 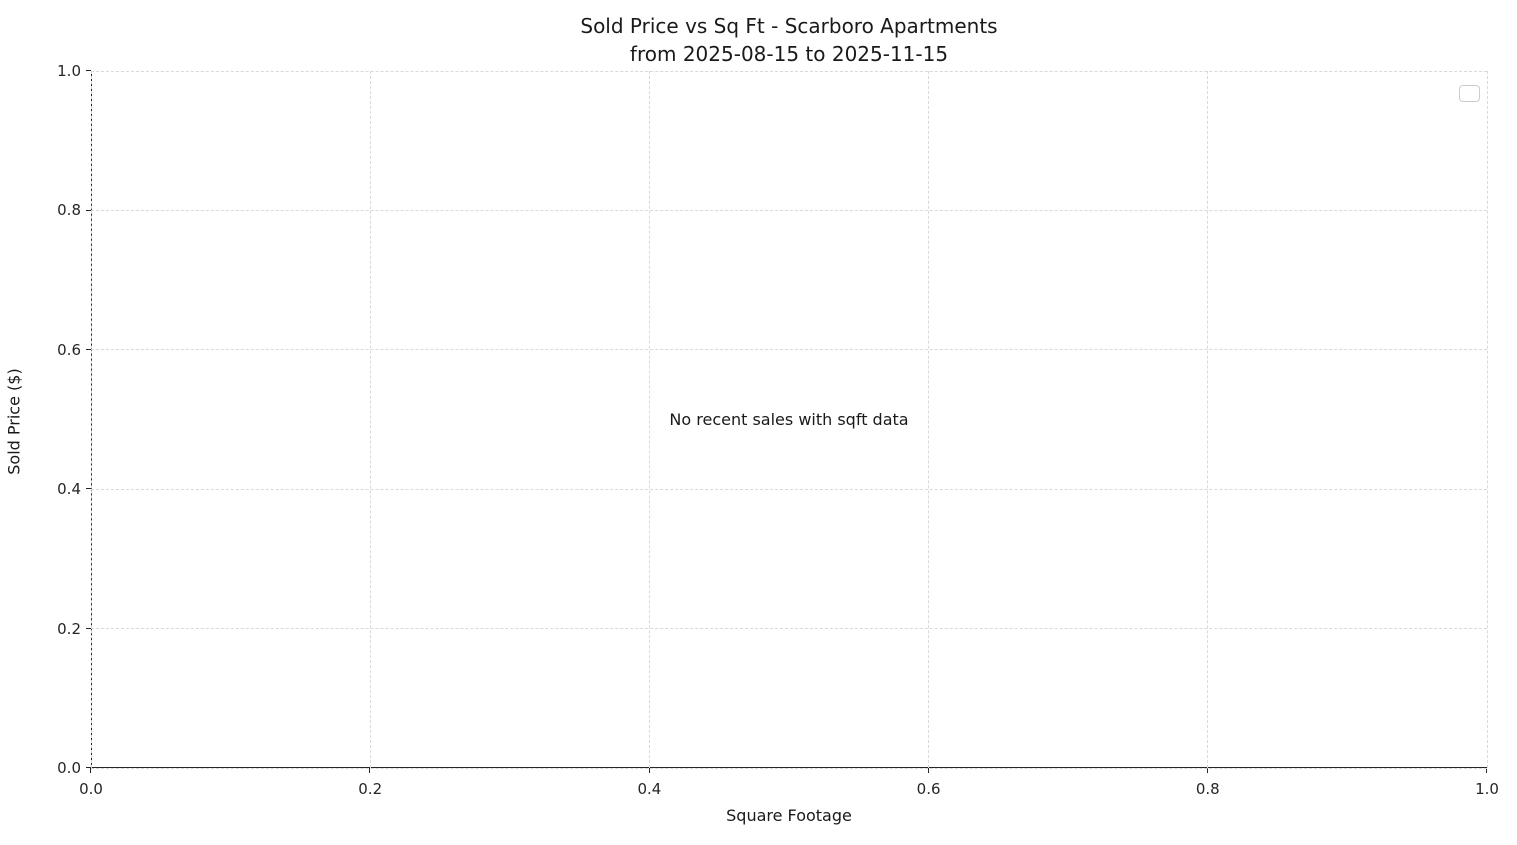 I want to click on x-tick-label: 0.6, so click(x=928, y=789).